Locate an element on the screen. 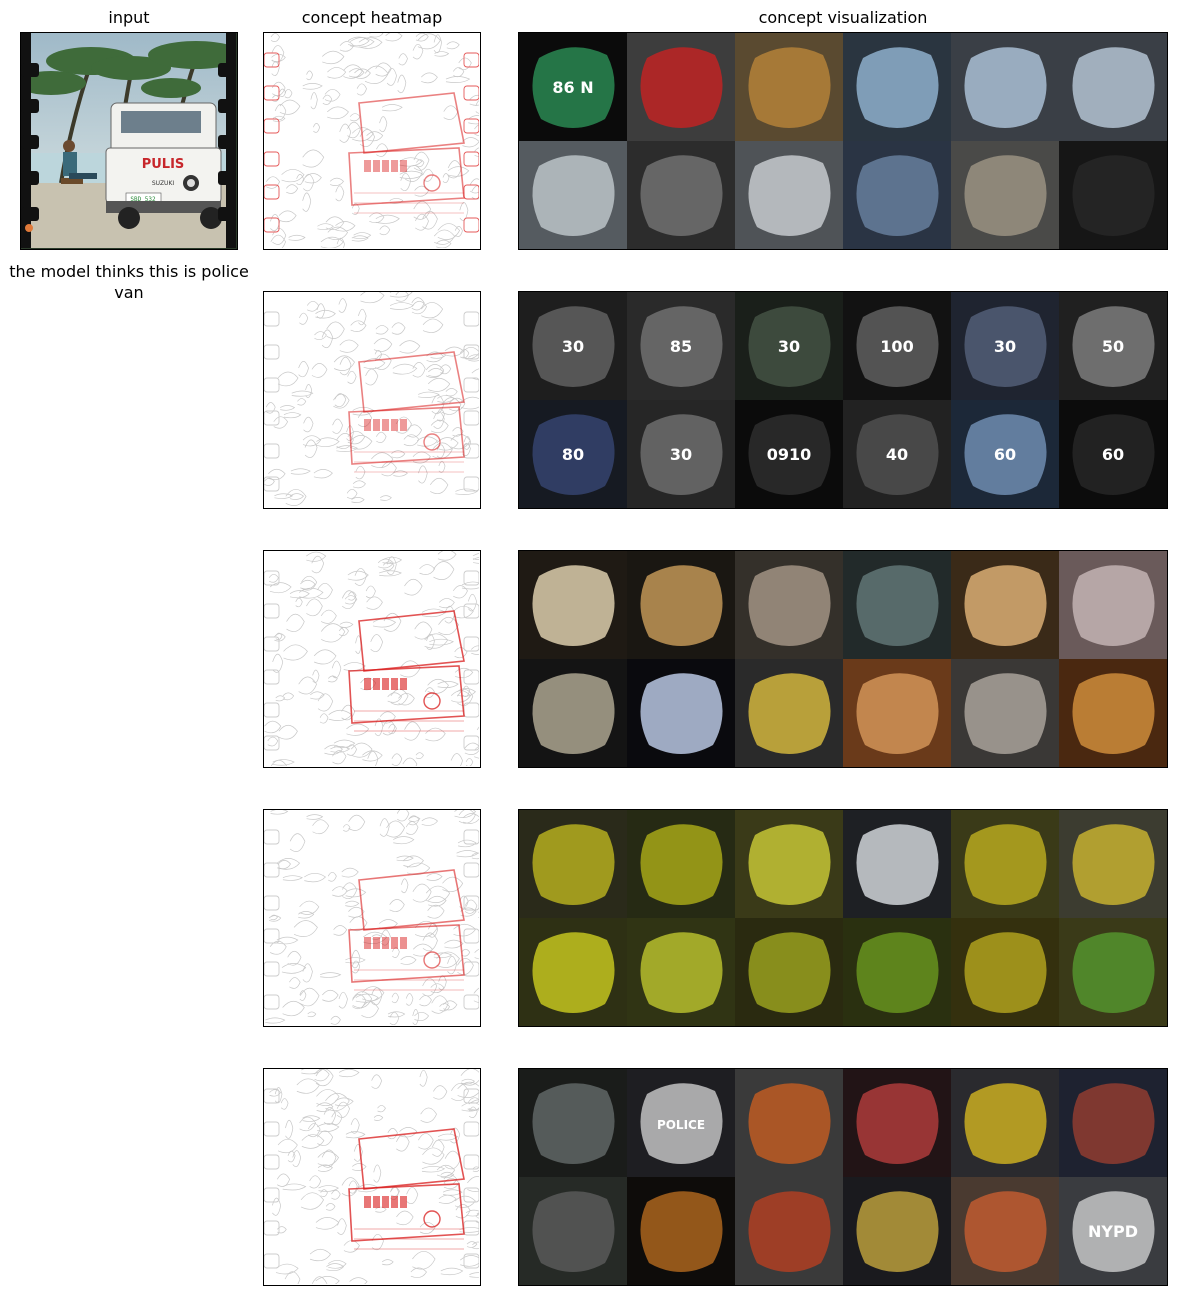  svg-text: 0910 is located at coordinates (789, 454).